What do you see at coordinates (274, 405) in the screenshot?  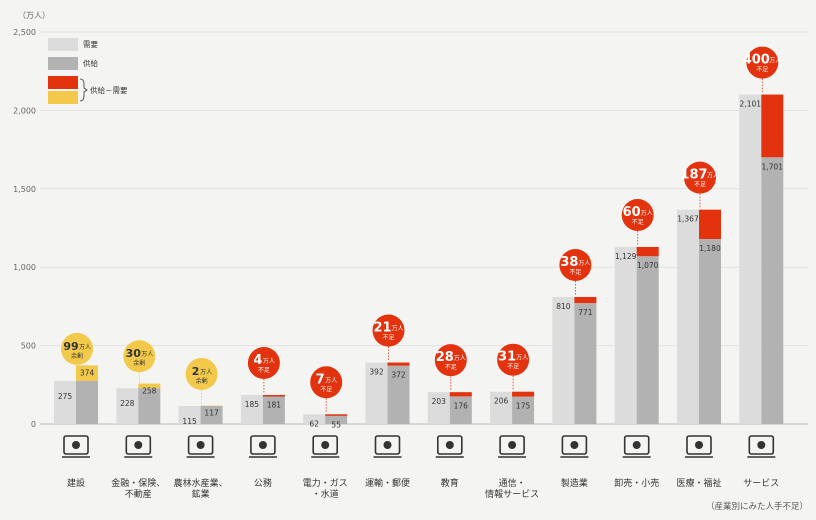 I see `value-label-supply: 181` at bounding box center [274, 405].